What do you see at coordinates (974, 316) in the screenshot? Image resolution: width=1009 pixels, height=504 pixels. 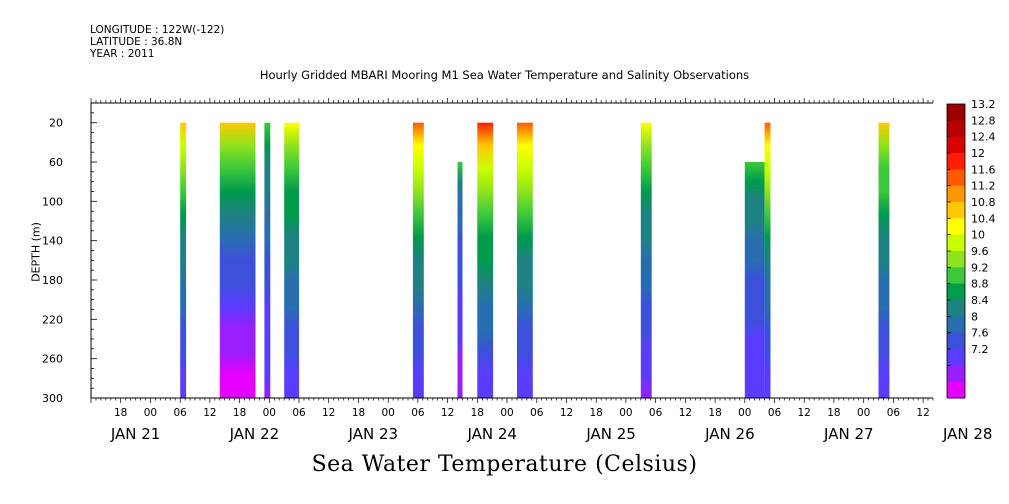 I see `colorbar-label: 8` at bounding box center [974, 316].